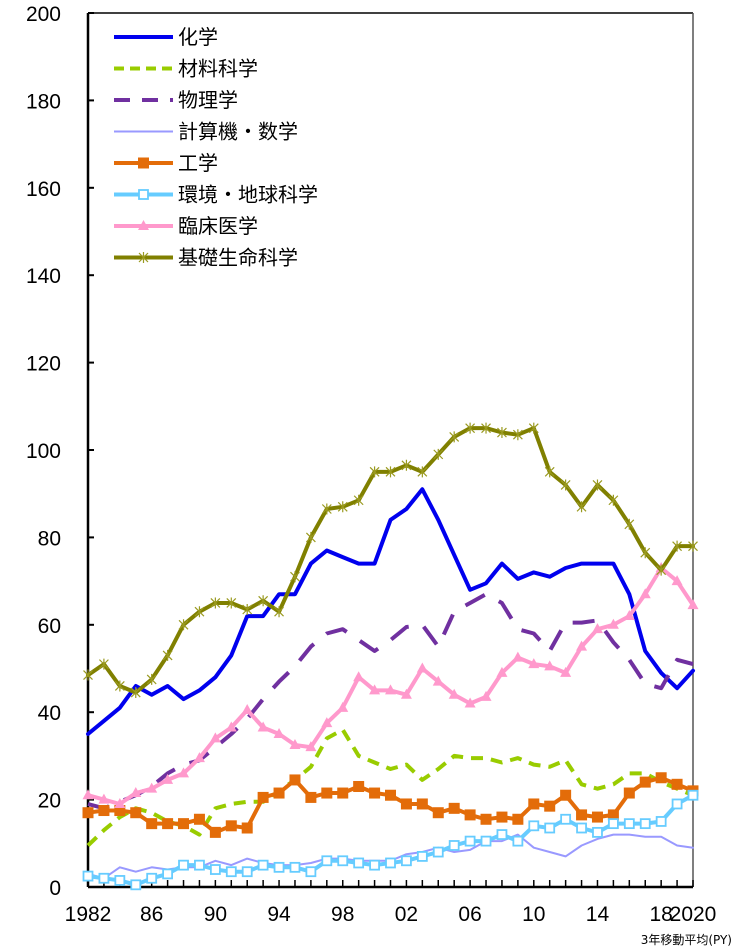 The height and width of the screenshot is (950, 740). Describe the element at coordinates (660, 914) in the screenshot. I see `x-tick-label: 18` at that location.